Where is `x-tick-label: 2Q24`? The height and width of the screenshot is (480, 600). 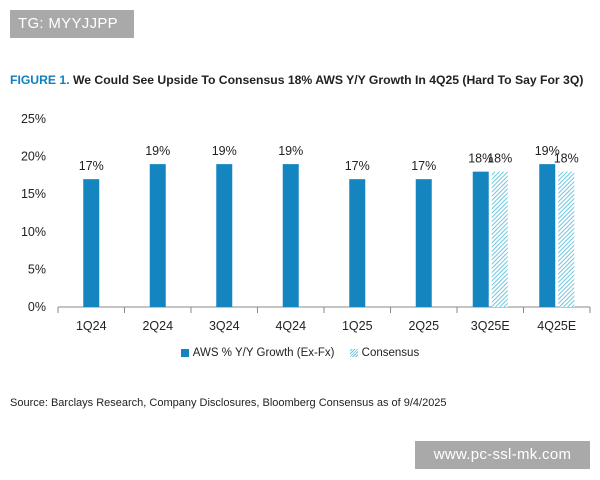
x-tick-label: 2Q24 is located at coordinates (157, 326).